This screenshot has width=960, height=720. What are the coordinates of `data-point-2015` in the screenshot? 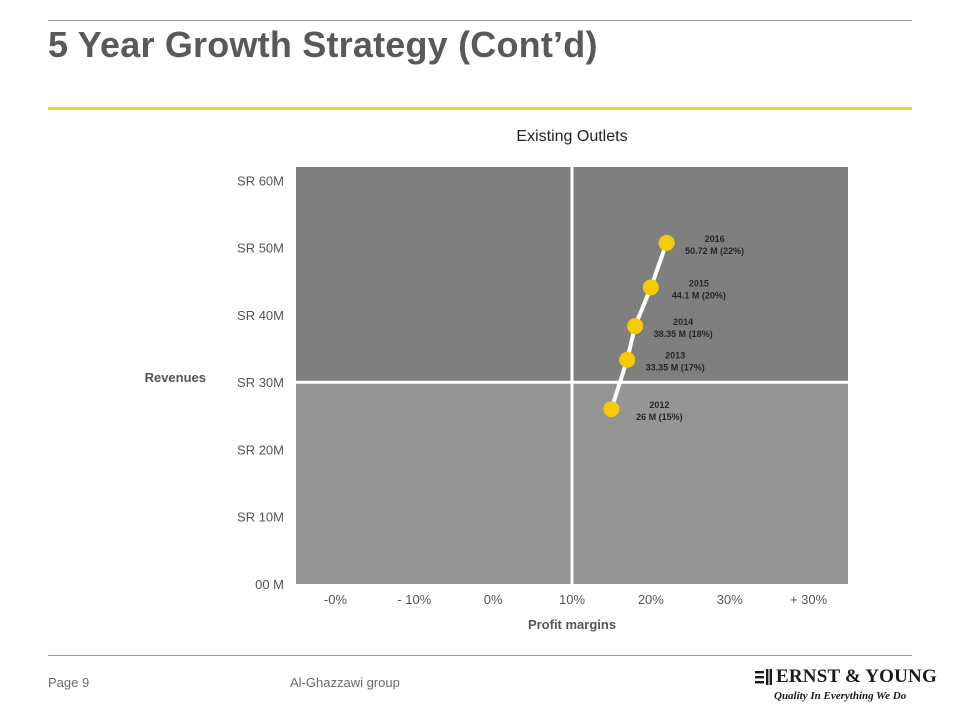 It's located at (650, 287).